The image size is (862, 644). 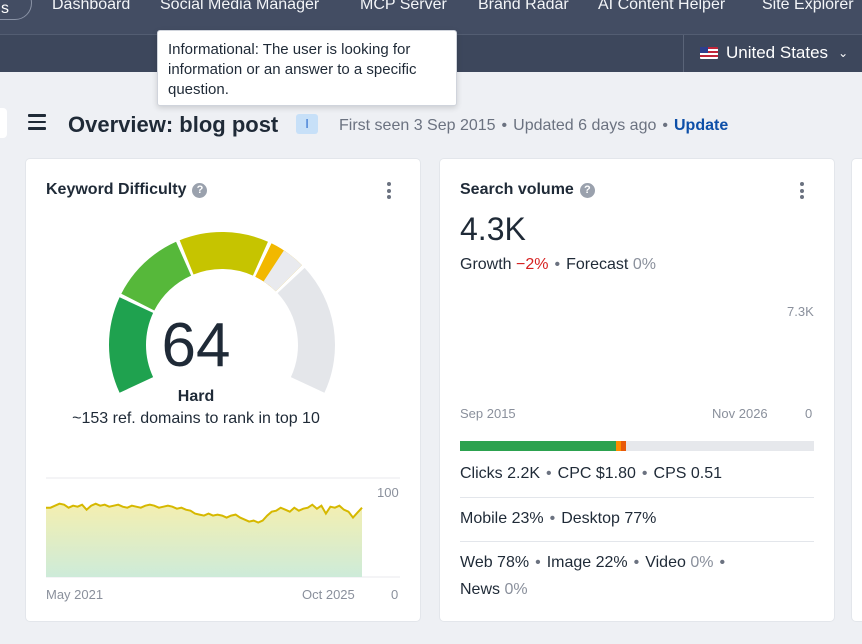 What do you see at coordinates (558, 264) in the screenshot?
I see `growth-row: Growth −2% • Forecast 0%` at bounding box center [558, 264].